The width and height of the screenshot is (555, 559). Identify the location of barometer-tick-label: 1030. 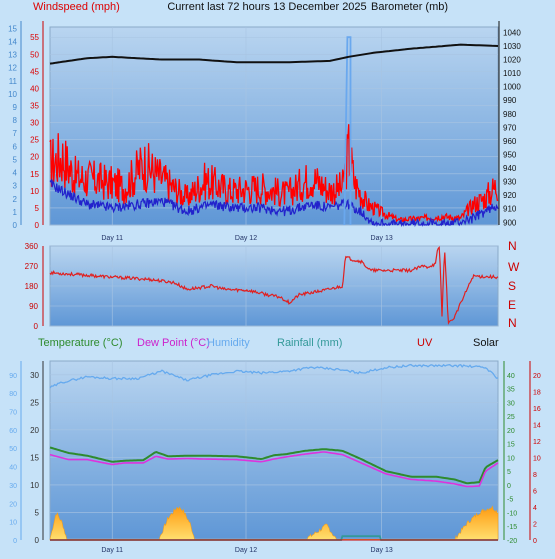
(512, 46).